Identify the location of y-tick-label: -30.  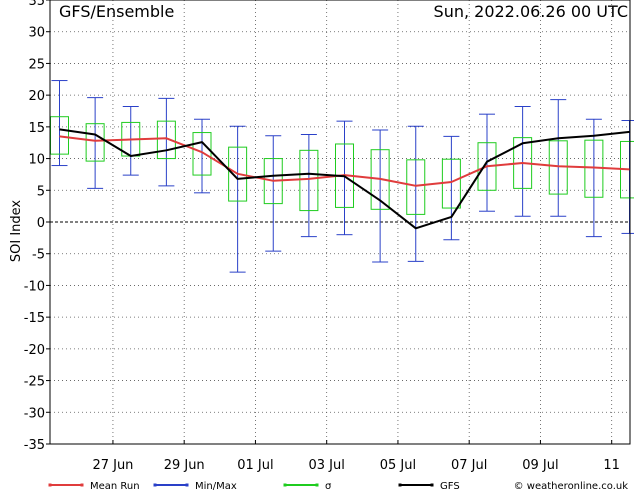
(34, 413).